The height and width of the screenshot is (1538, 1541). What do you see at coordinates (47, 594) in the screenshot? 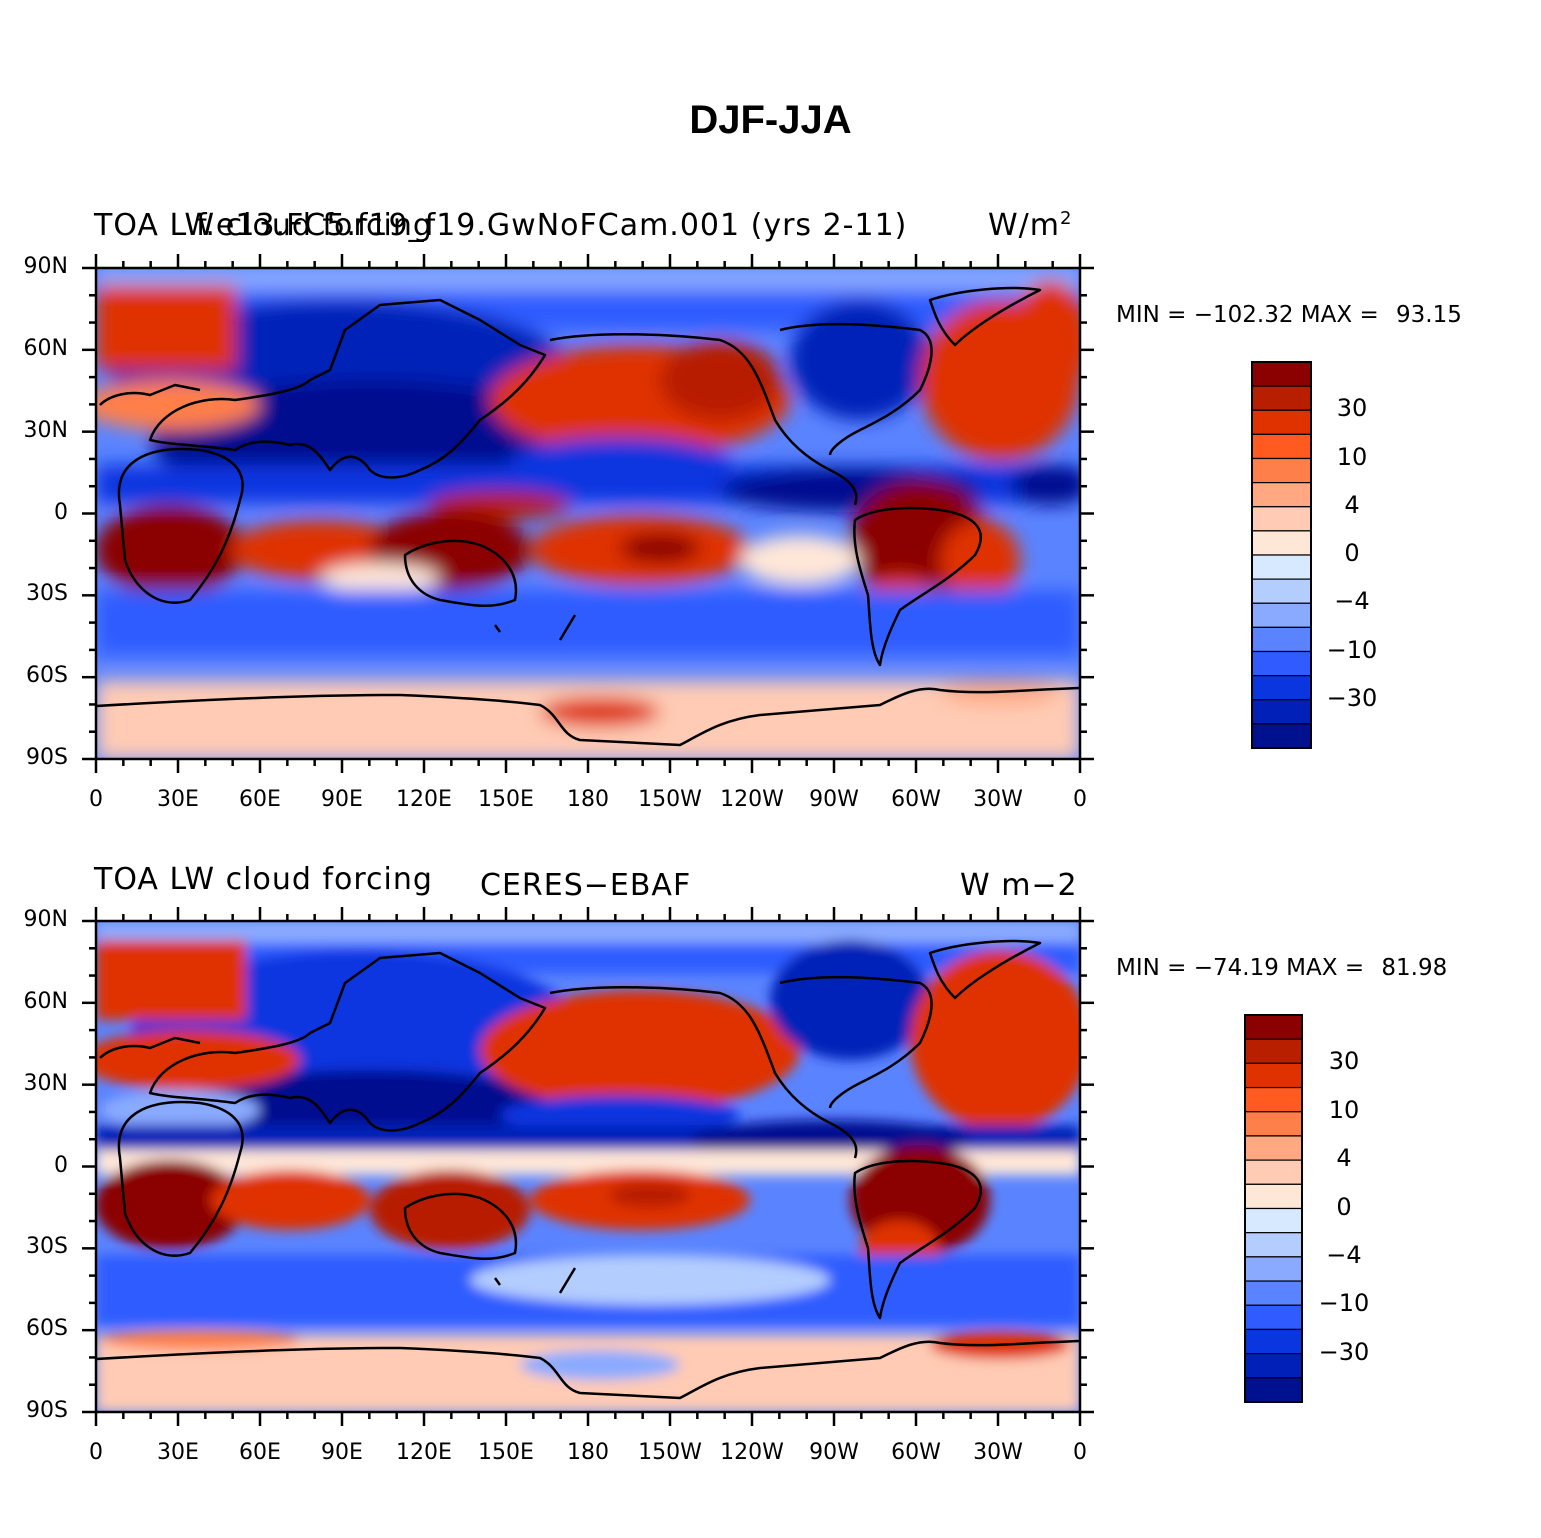
I see `panel1-lat-tick-label: 30S` at bounding box center [47, 594].